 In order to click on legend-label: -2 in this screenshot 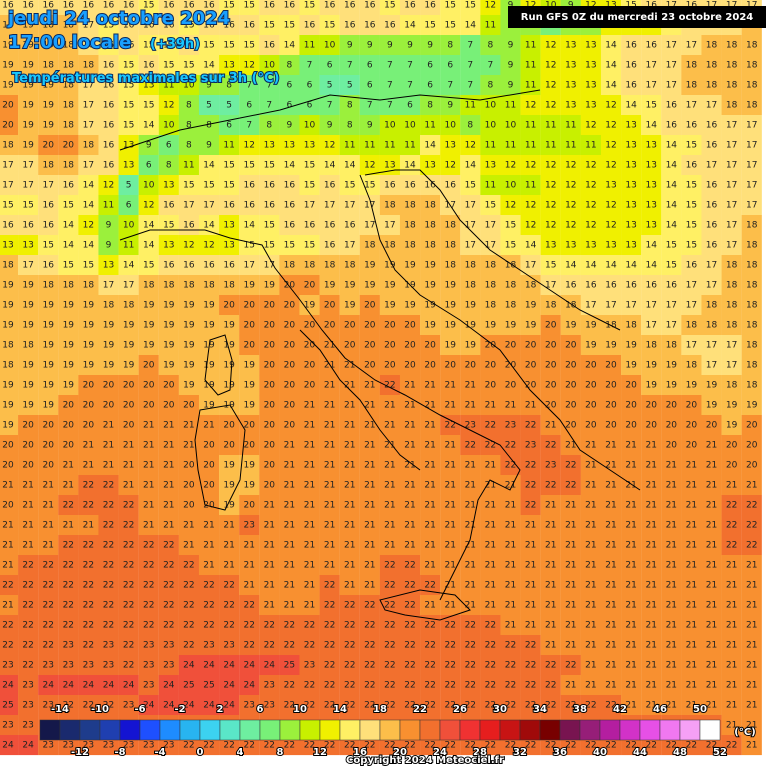, I will do `click(179, 709)`.